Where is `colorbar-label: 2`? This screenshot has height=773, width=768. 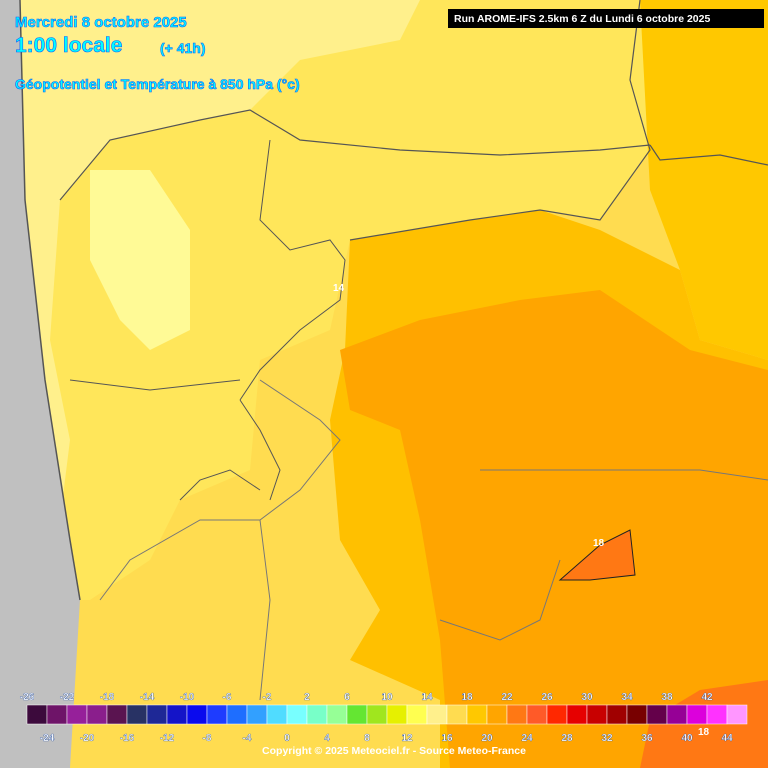
colorbar-label: 2 is located at coordinates (307, 697).